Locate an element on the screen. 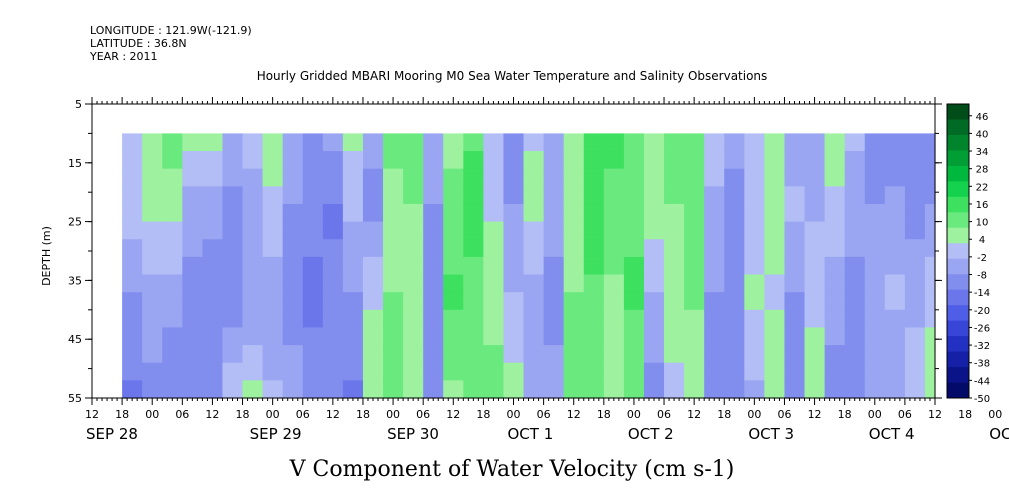 This screenshot has width=1009, height=504. y-tick-label: 15 is located at coordinates (75, 163).